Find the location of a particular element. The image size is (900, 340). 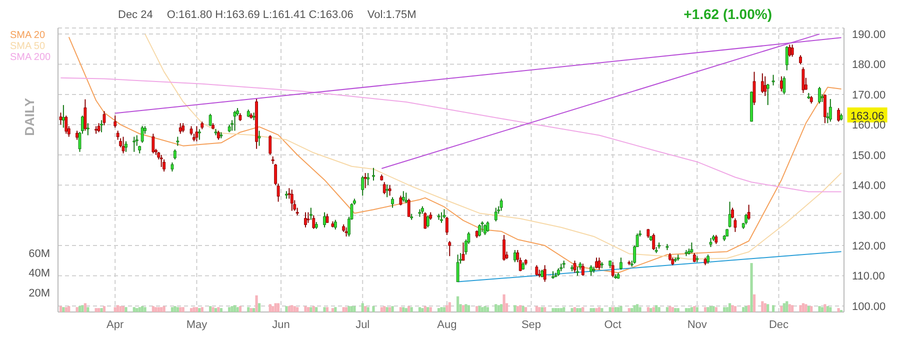

y-tick-label: 190.00 is located at coordinates (869, 34).